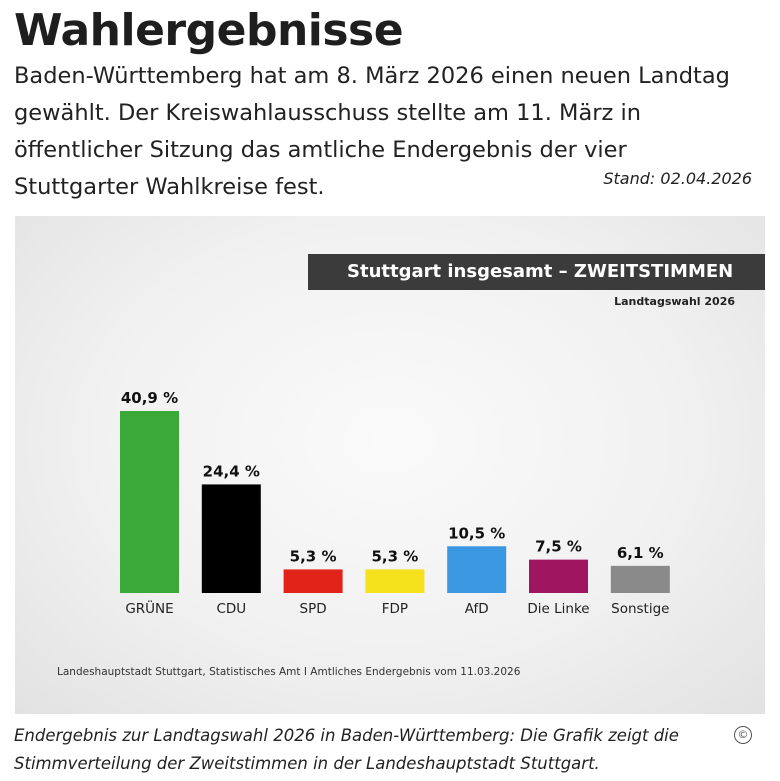 The width and height of the screenshot is (780, 781). Describe the element at coordinates (149, 398) in the screenshot. I see `value-label: 40,9 %` at that location.